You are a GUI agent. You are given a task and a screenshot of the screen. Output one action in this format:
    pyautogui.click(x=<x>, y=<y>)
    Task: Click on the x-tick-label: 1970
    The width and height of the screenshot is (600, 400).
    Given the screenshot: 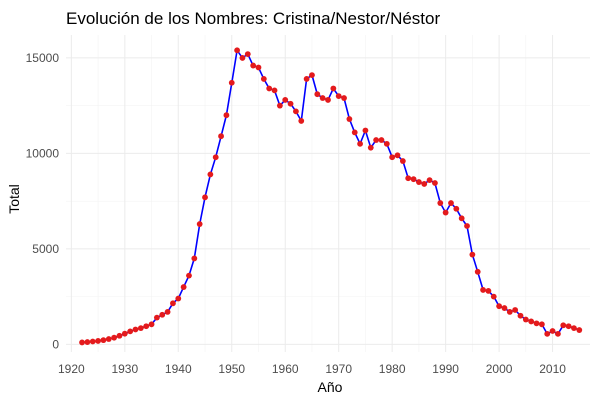 What is the action you would take?
    pyautogui.click(x=338, y=369)
    